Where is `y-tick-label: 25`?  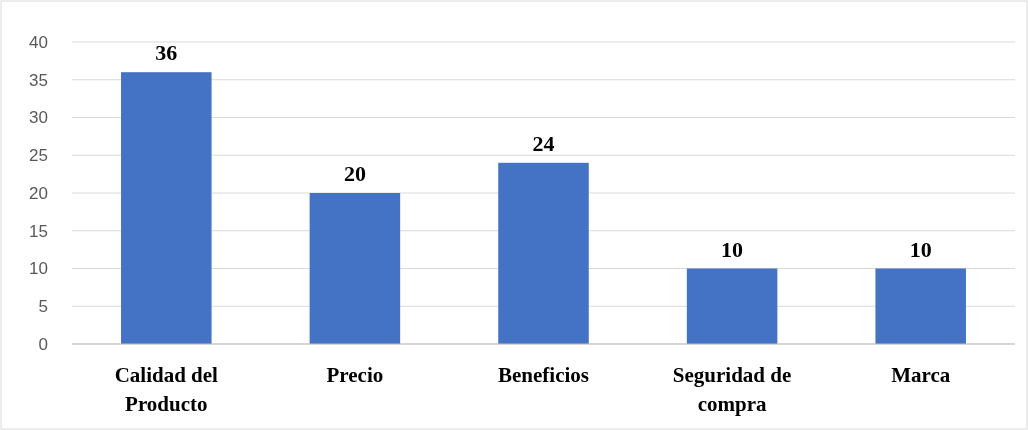 y-tick-label: 25 is located at coordinates (38, 156).